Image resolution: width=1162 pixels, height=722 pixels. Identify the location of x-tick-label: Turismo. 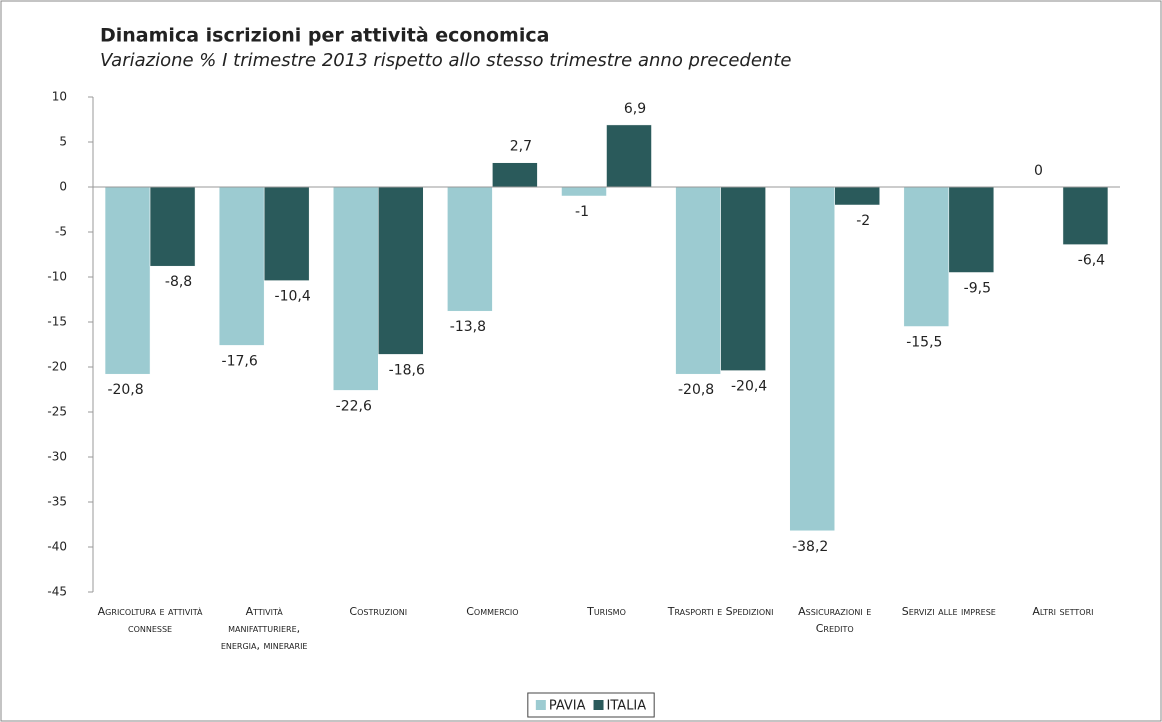
(606, 611).